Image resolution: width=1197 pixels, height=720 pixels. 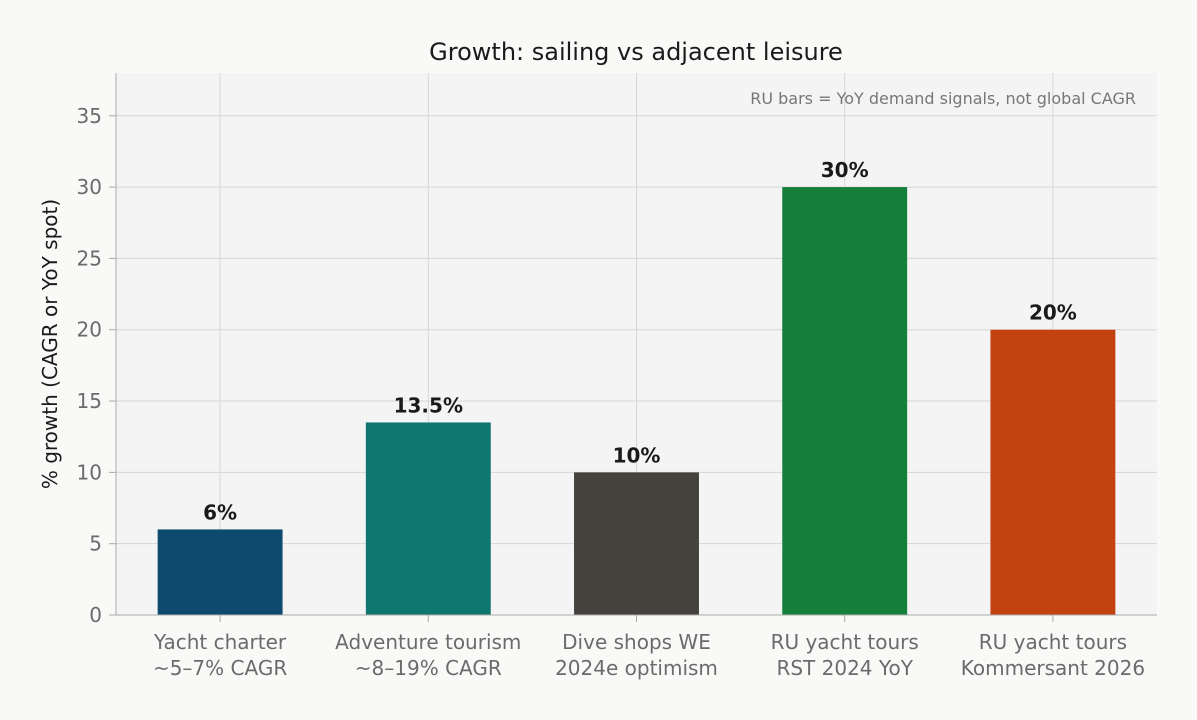 What do you see at coordinates (89, 187) in the screenshot?
I see `y-tick-label: 30` at bounding box center [89, 187].